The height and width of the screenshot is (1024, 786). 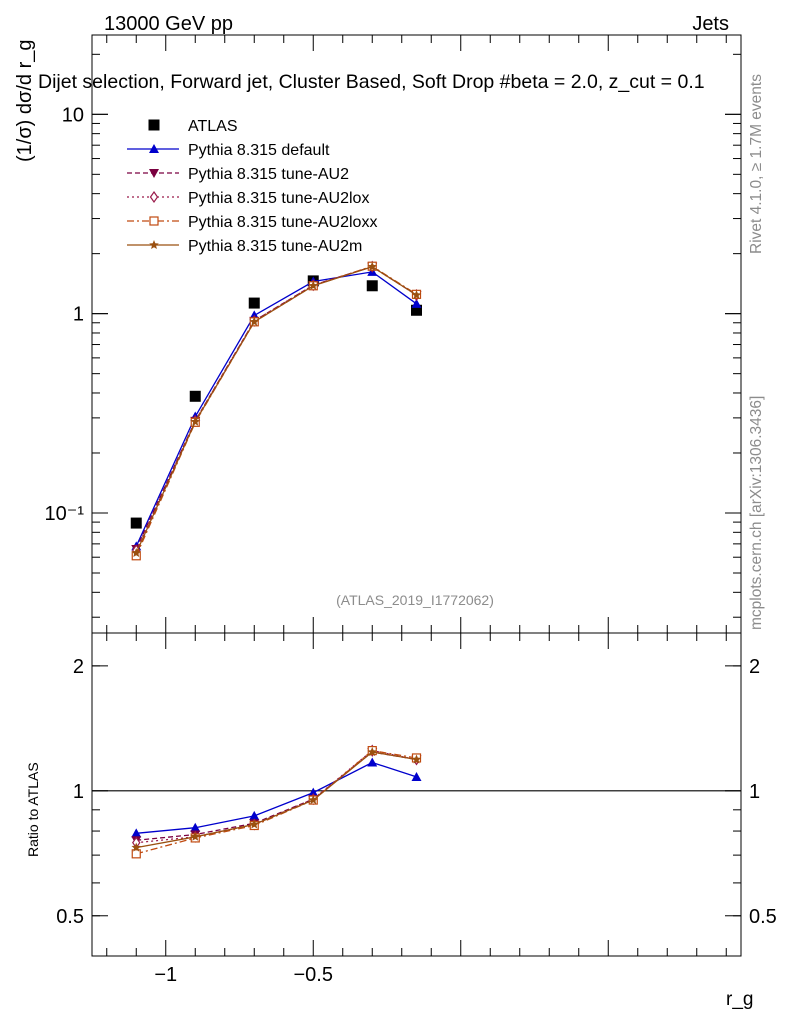 What do you see at coordinates (756, 164) in the screenshot?
I see `rivet-version-label: Rivet 4.1.0, ≥ 1.7M events` at bounding box center [756, 164].